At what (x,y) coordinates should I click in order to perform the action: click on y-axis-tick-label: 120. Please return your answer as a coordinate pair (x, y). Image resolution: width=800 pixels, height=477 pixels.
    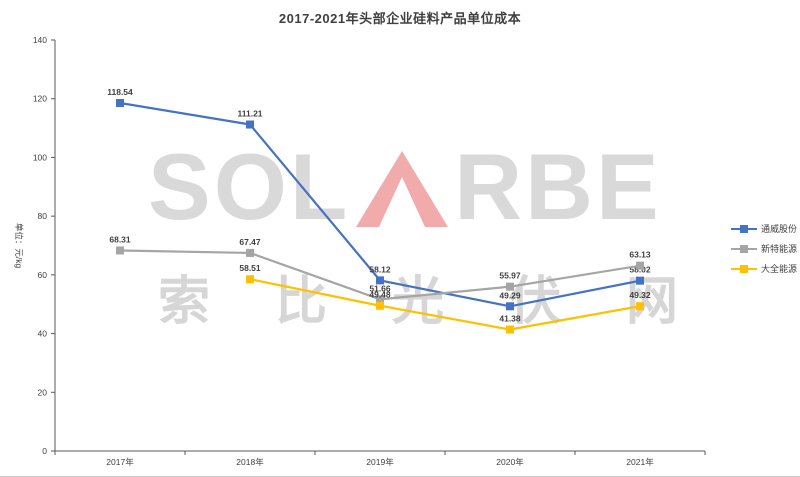
    Looking at the image, I should click on (40, 99).